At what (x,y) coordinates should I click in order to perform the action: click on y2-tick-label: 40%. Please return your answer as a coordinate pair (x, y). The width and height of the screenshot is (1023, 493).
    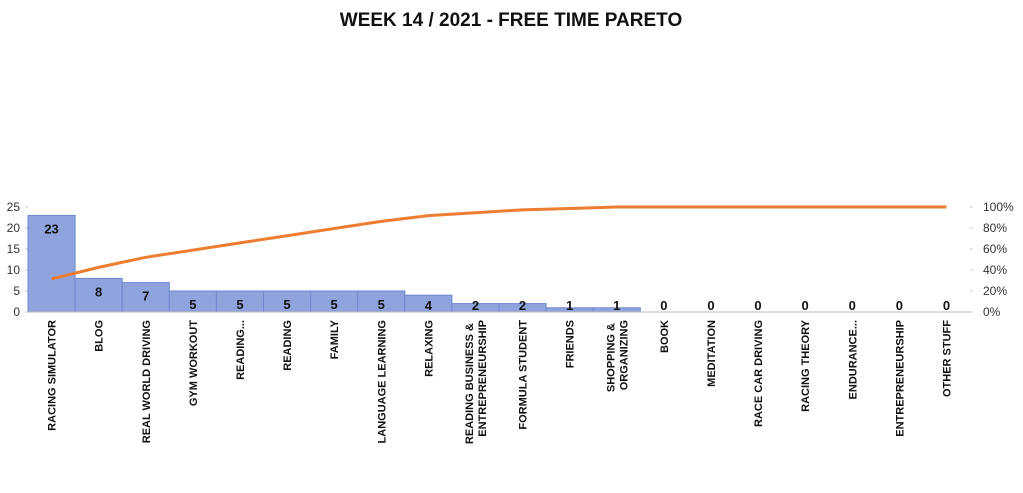
    Looking at the image, I should click on (995, 270).